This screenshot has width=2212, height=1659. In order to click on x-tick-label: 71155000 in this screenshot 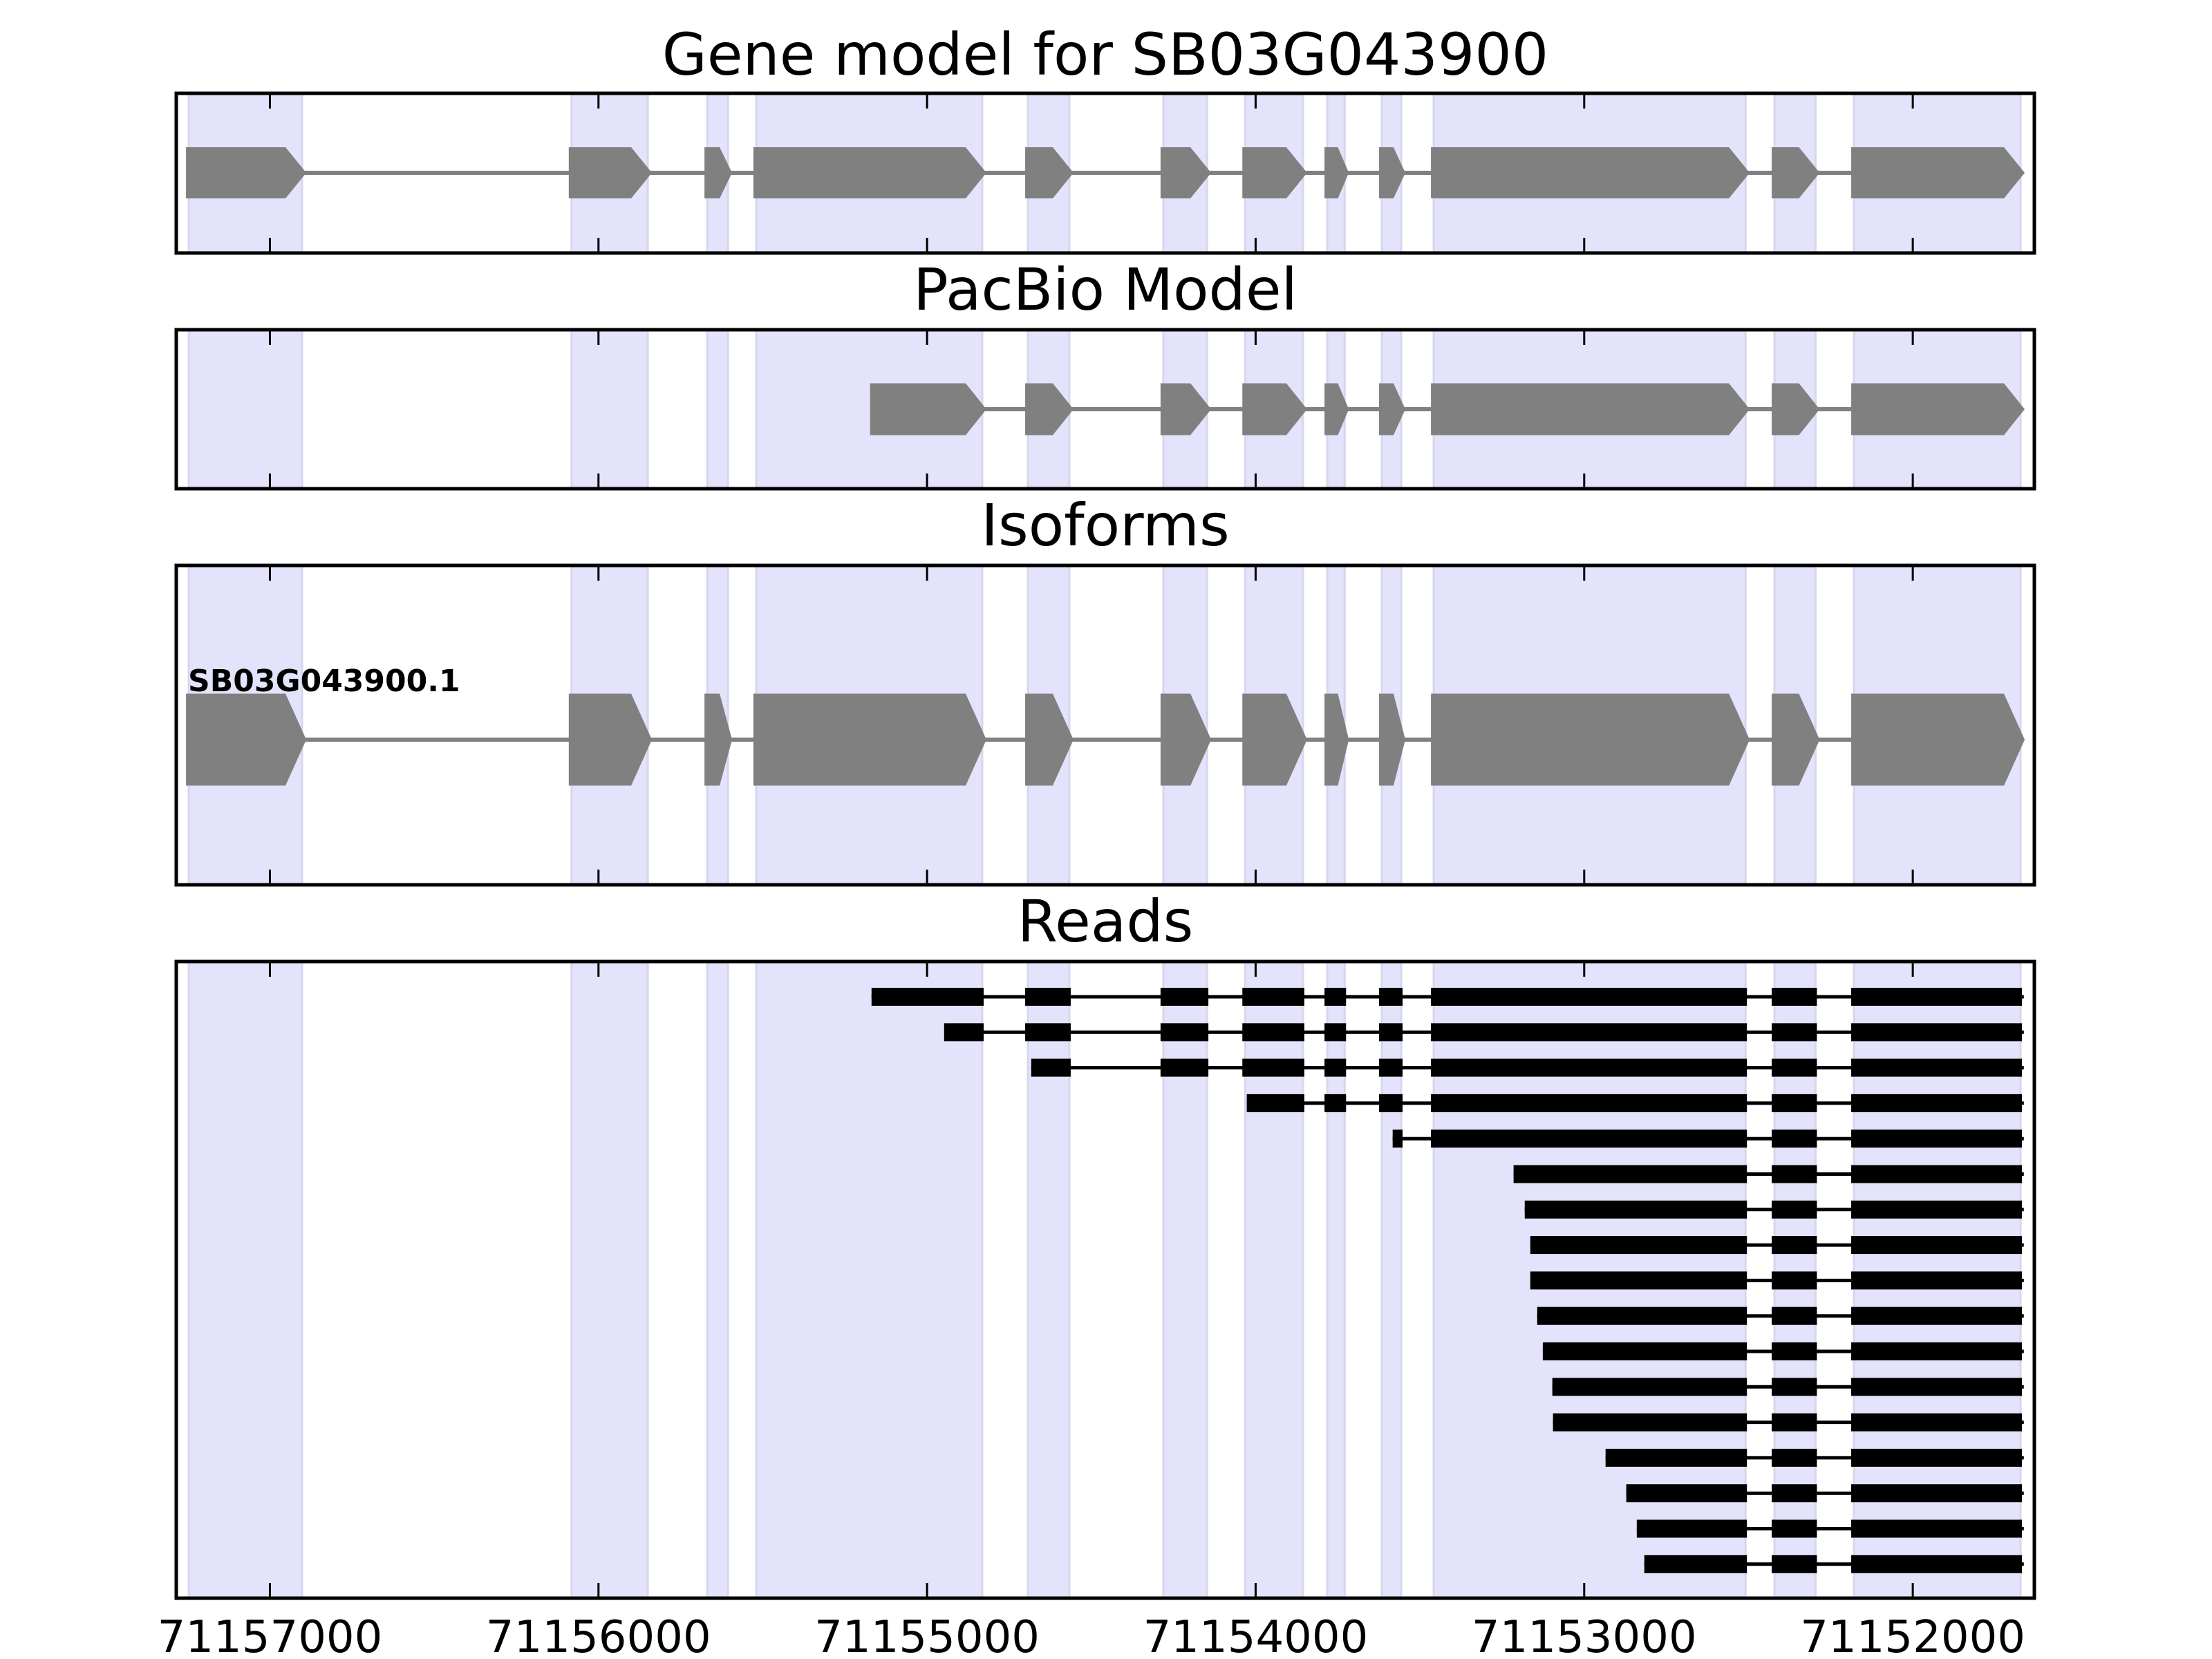, I will do `click(927, 1635)`.